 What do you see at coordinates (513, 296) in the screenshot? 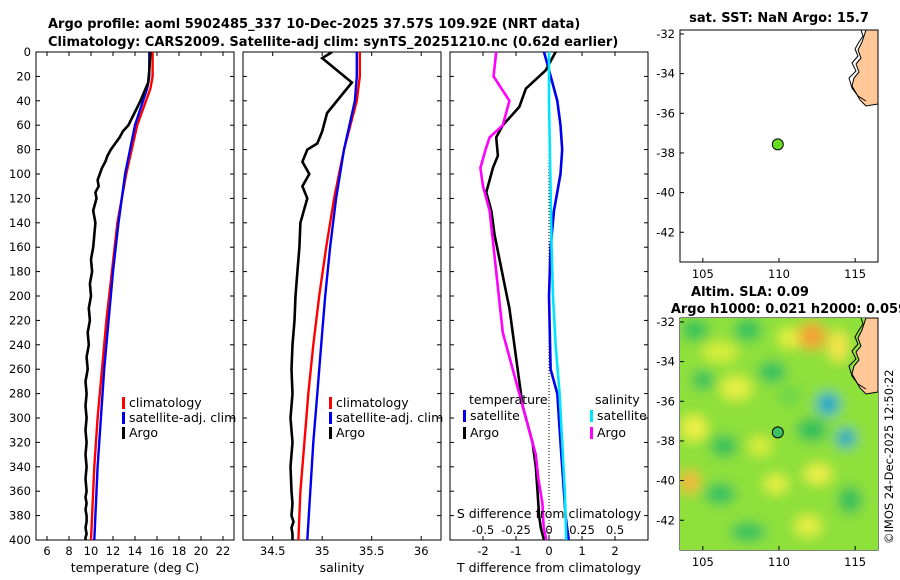
I see `series-line-s-argo` at bounding box center [513, 296].